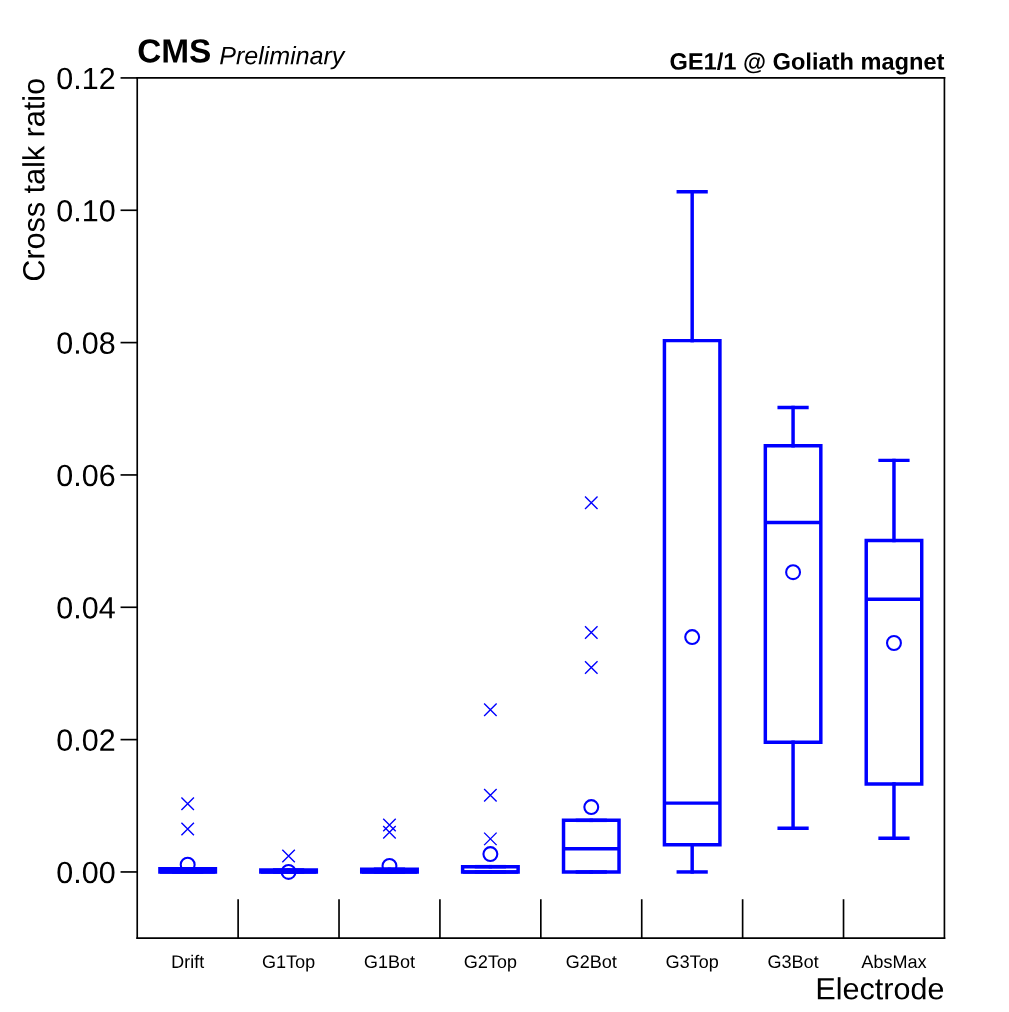 The width and height of the screenshot is (1009, 1012). Describe the element at coordinates (389, 962) in the screenshot. I see `x-tick-label: G1Bot` at that location.